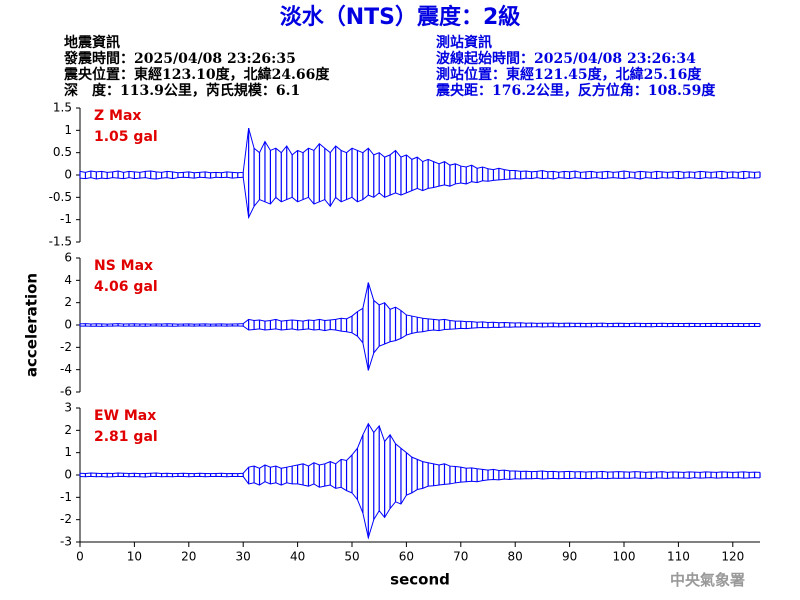 The height and width of the screenshot is (600, 800). What do you see at coordinates (515, 557) in the screenshot?
I see `x-tick-label: 80` at bounding box center [515, 557].